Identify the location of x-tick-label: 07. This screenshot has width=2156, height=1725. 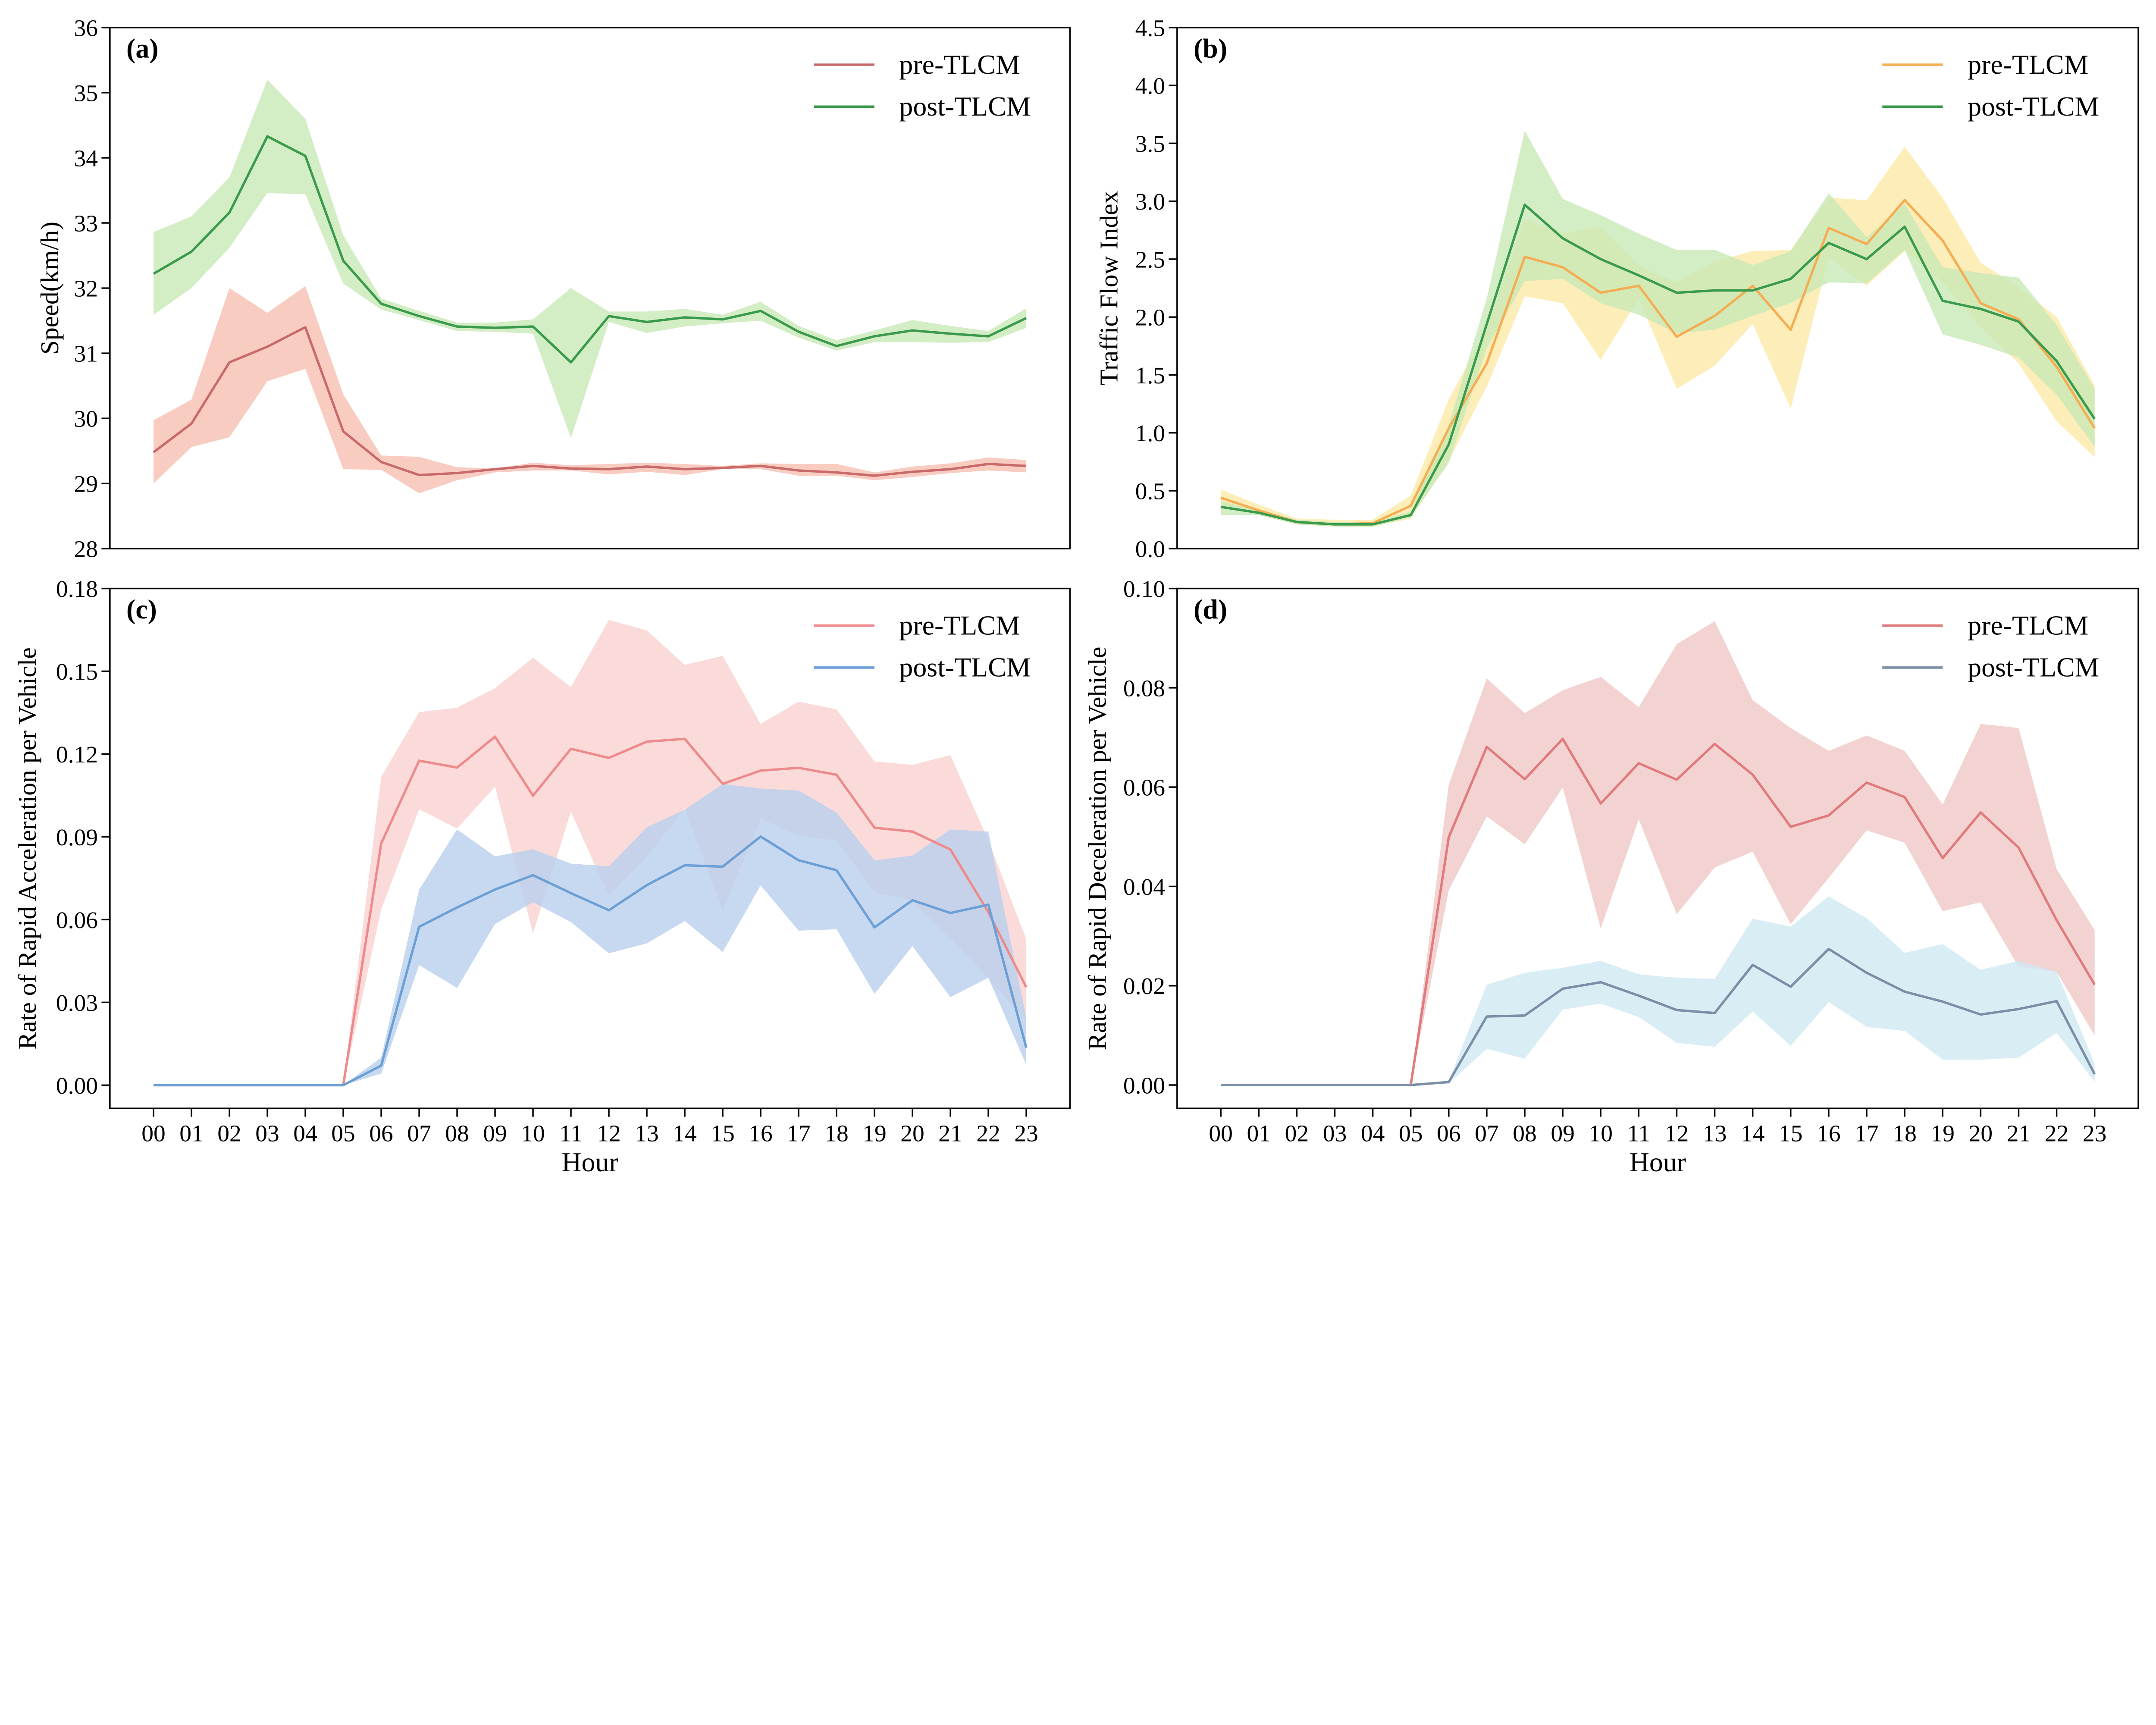
(1487, 1134).